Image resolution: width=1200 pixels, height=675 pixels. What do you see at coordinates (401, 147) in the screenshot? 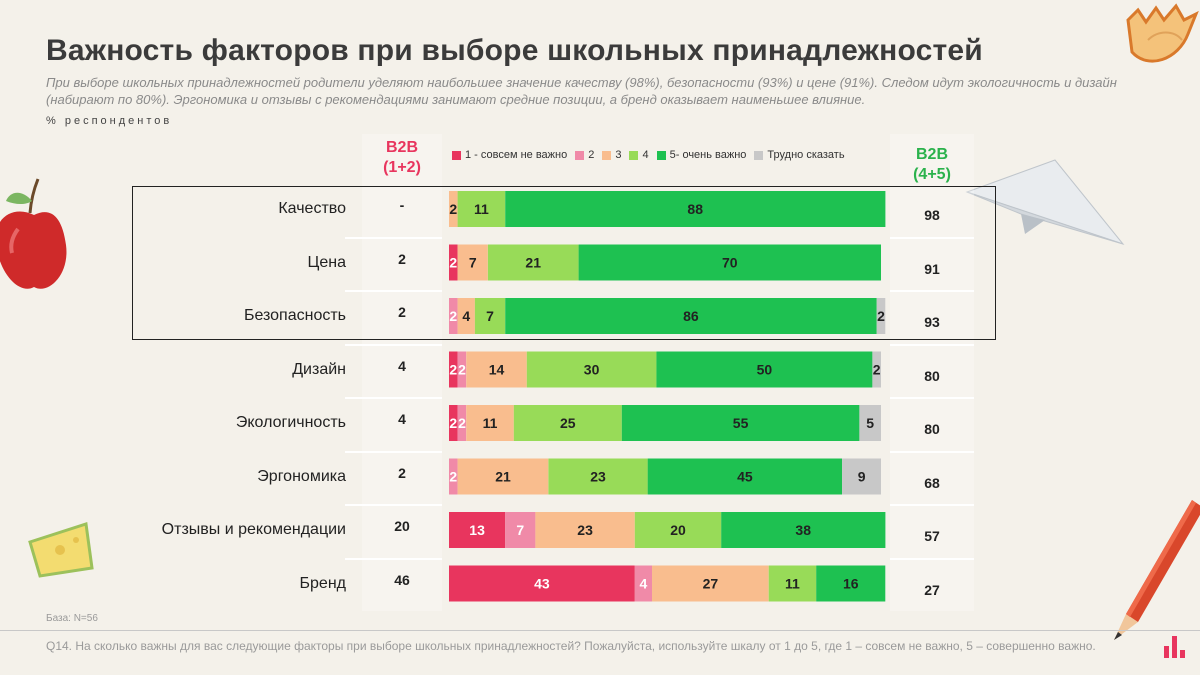
I see `b2b-header-label: B2B` at bounding box center [401, 147].